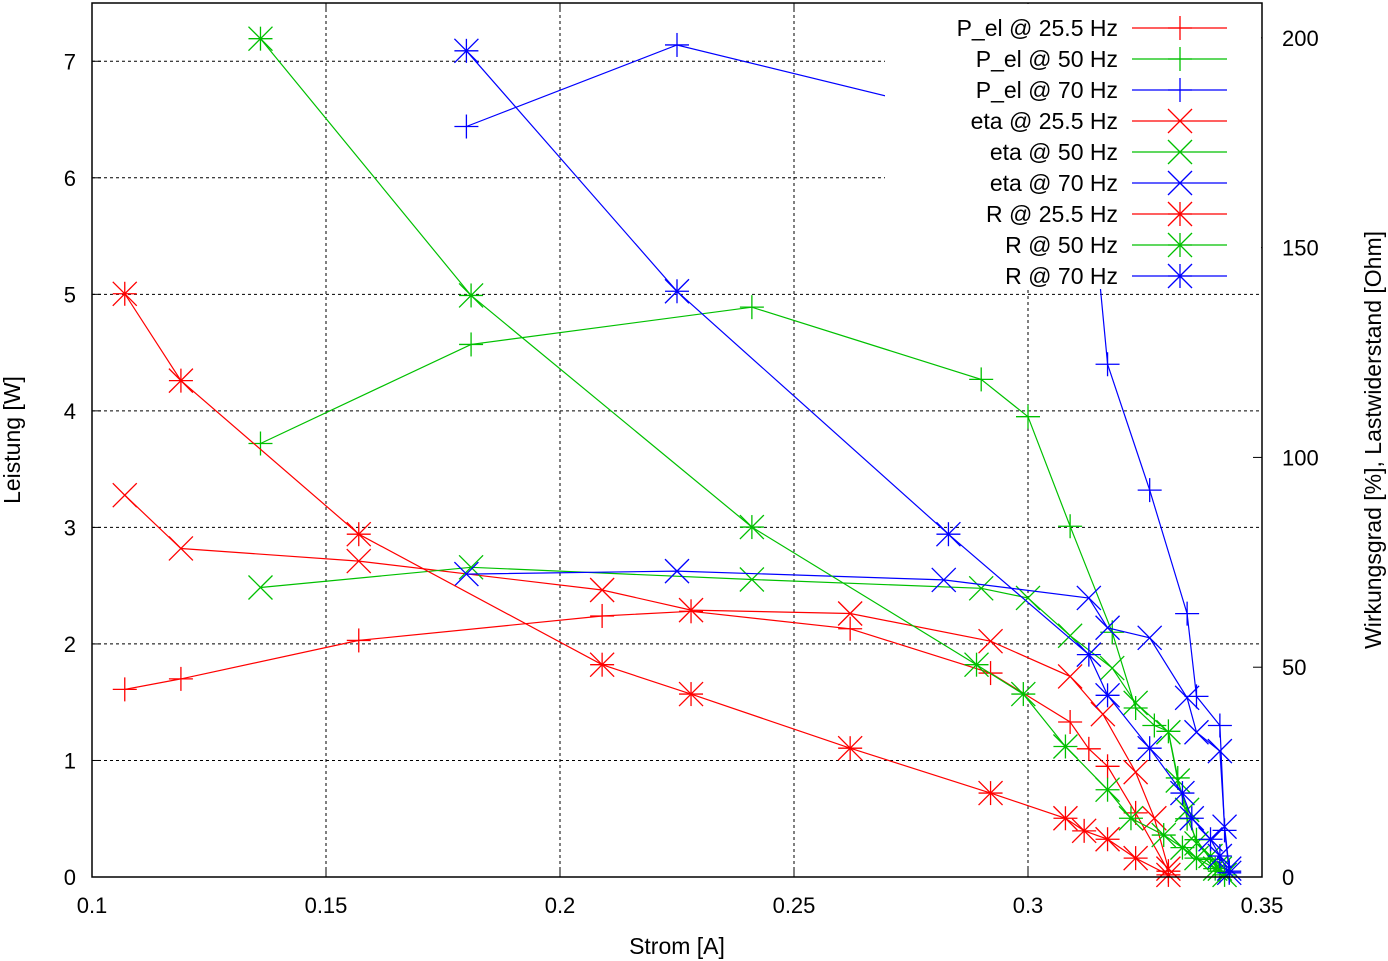 The height and width of the screenshot is (961, 1388). I want to click on y2-tick-label: 0, so click(1288, 877).